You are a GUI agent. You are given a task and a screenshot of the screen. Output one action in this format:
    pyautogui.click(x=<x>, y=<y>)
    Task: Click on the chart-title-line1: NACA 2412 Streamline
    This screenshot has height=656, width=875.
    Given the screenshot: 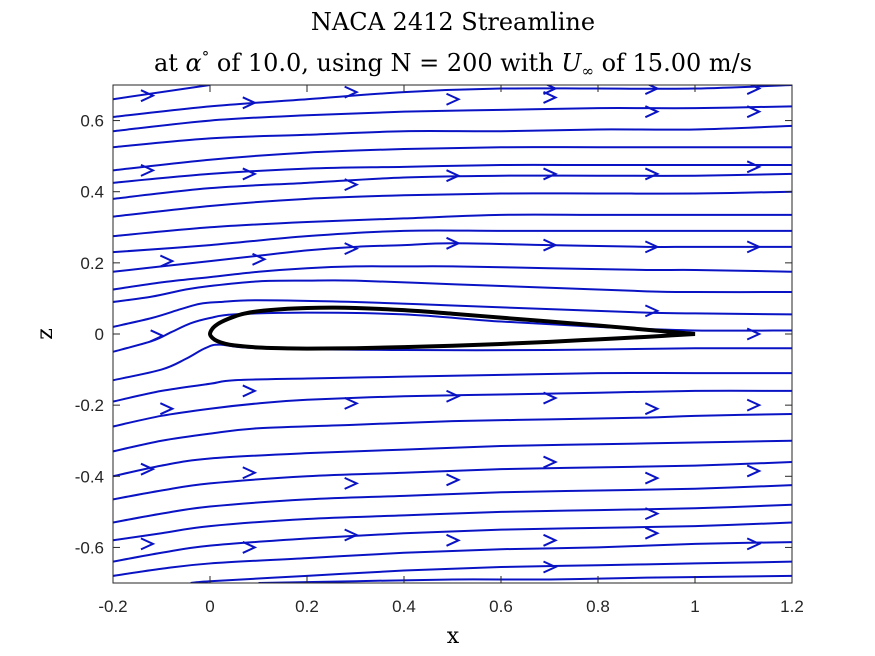 What is the action you would take?
    pyautogui.click(x=453, y=22)
    